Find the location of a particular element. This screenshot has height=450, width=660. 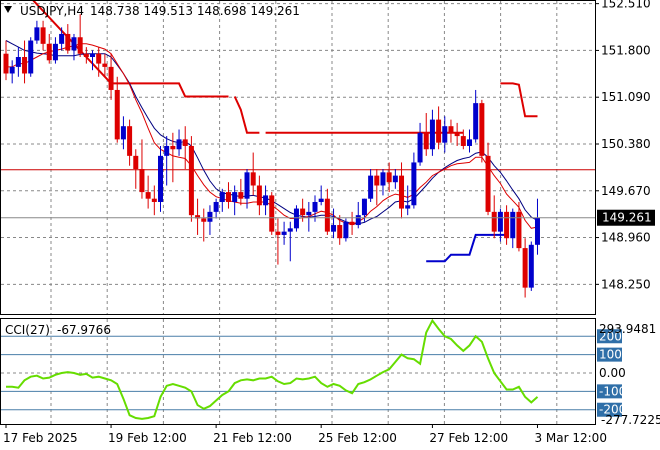

cci-value: -67.9766 is located at coordinates (84, 330).